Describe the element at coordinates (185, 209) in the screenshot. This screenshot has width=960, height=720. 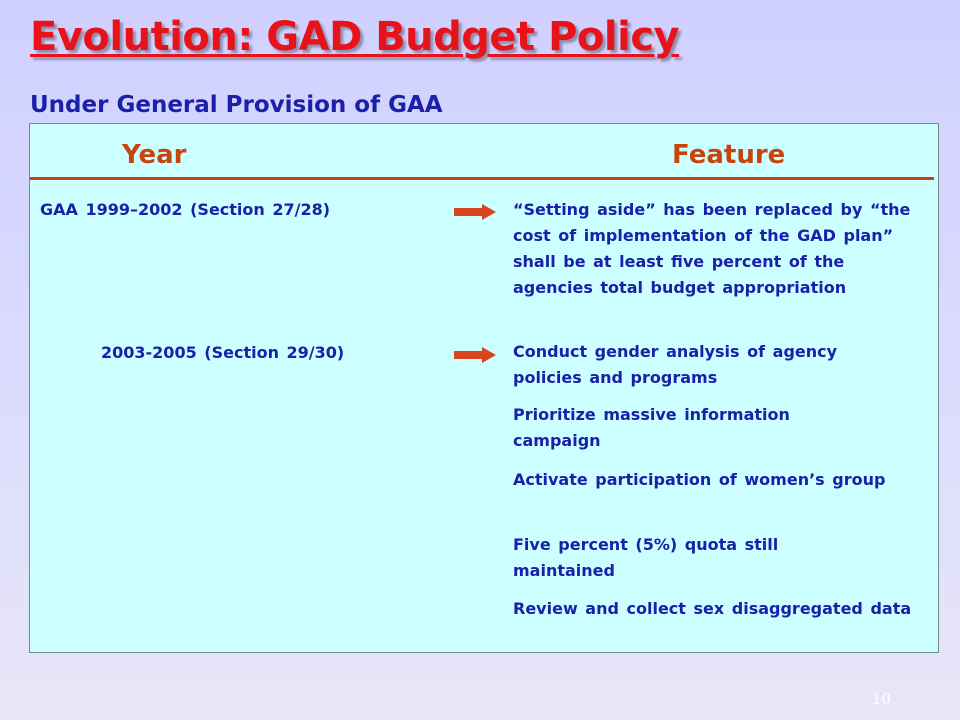
I see `row-year-label: GAA 1999–2002 (Section 27/28)` at that location.